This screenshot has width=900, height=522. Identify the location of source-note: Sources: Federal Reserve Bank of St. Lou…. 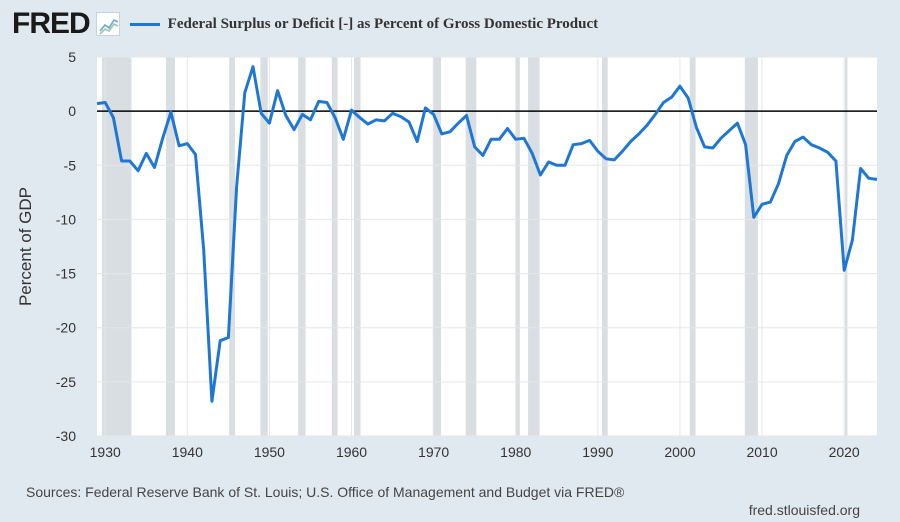
(325, 492).